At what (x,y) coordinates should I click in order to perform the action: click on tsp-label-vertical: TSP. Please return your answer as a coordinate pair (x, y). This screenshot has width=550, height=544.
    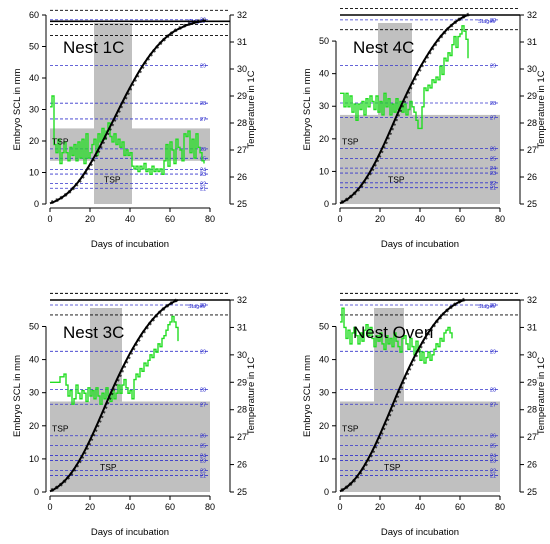
    Looking at the image, I should click on (396, 179).